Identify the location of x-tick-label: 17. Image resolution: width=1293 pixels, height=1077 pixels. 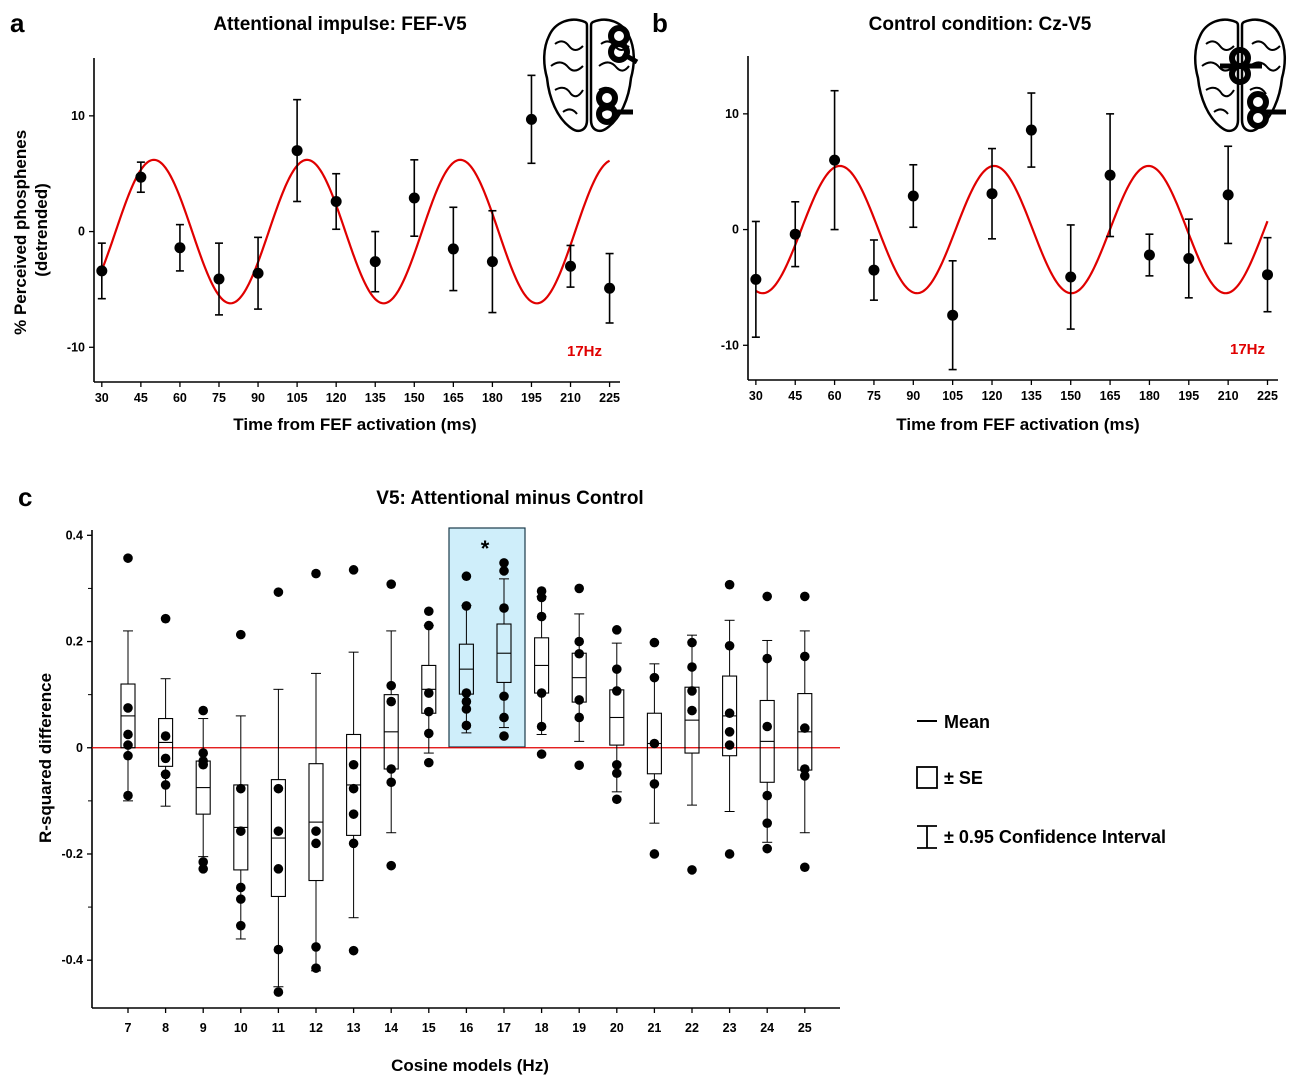
(504, 1028).